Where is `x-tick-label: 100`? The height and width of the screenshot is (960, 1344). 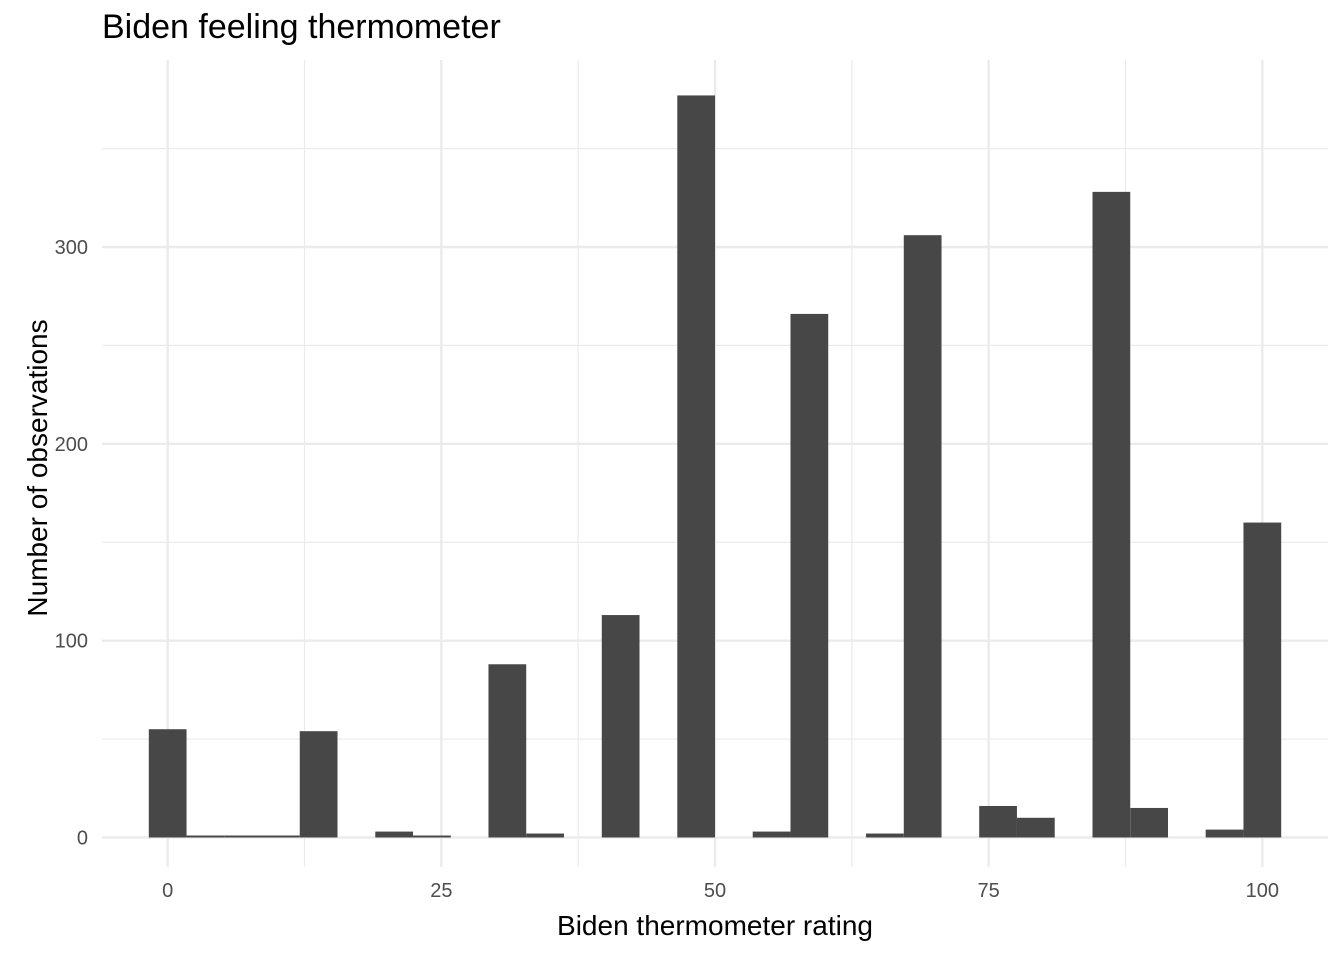
x-tick-label: 100 is located at coordinates (1262, 891).